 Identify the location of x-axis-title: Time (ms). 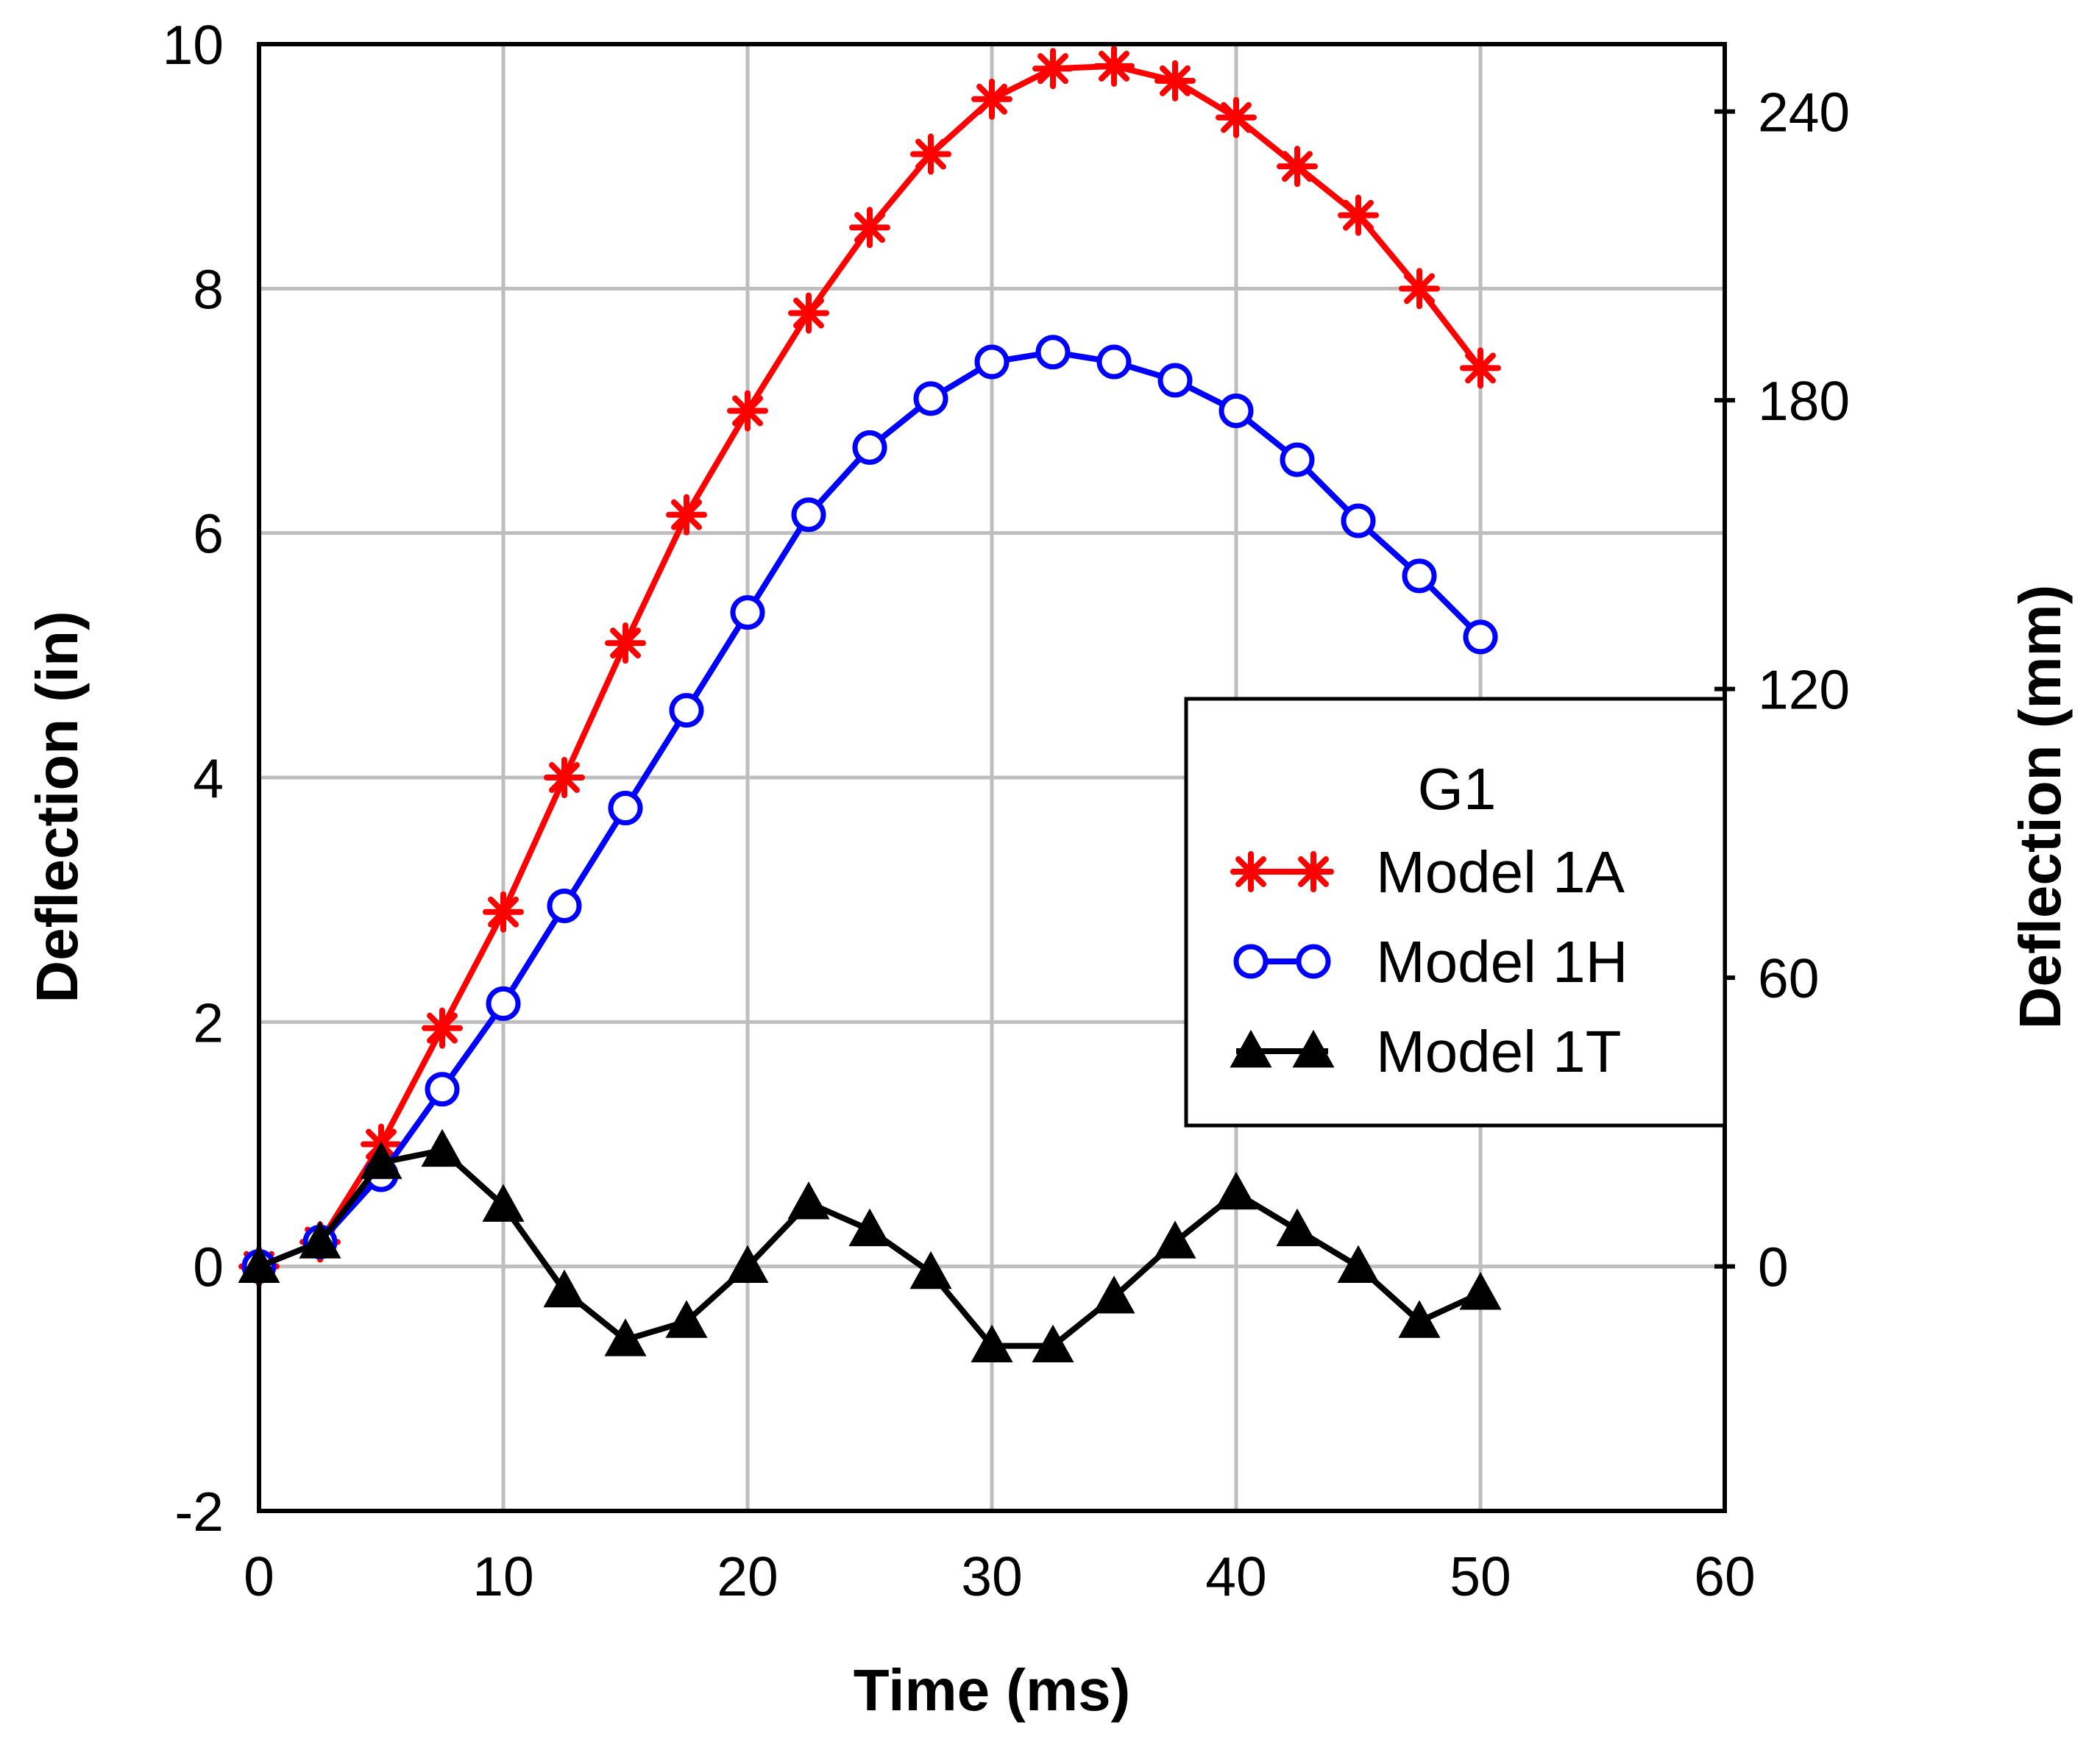
(992, 1690).